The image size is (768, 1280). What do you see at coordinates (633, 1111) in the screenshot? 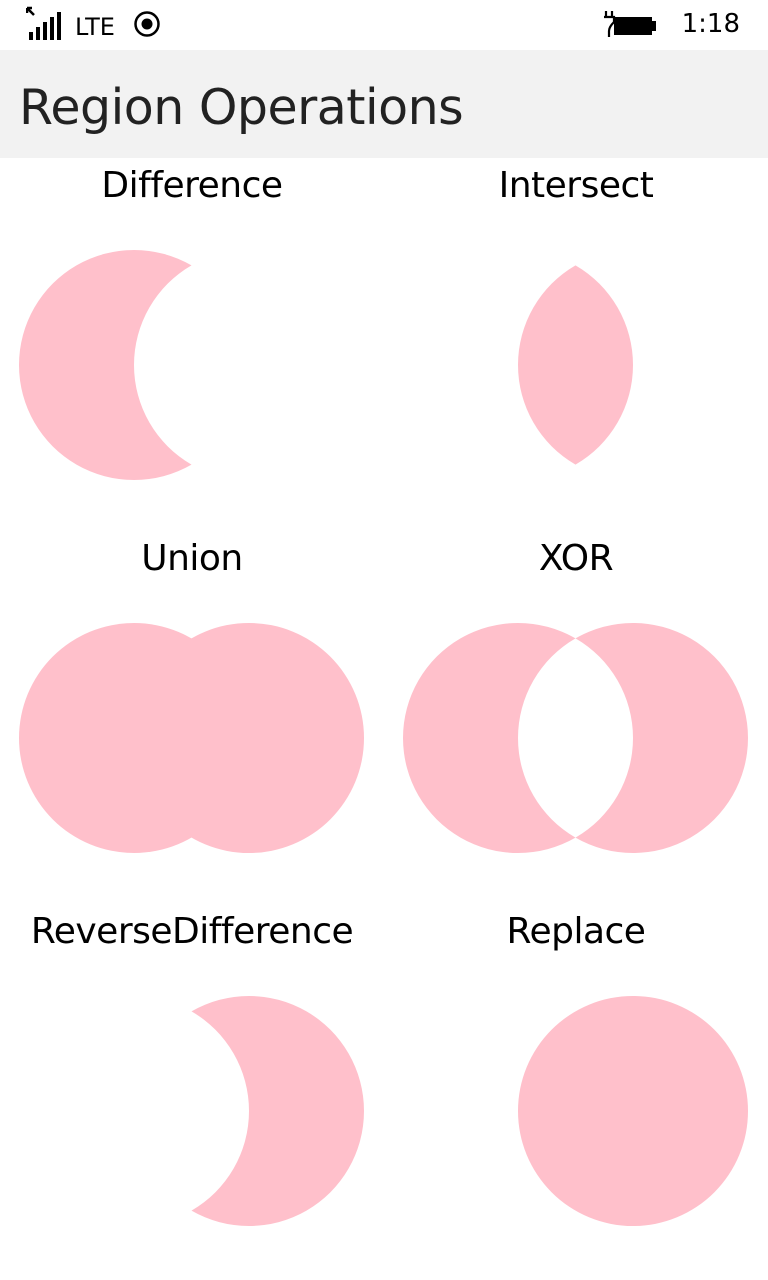
I see `replace-shape` at bounding box center [633, 1111].